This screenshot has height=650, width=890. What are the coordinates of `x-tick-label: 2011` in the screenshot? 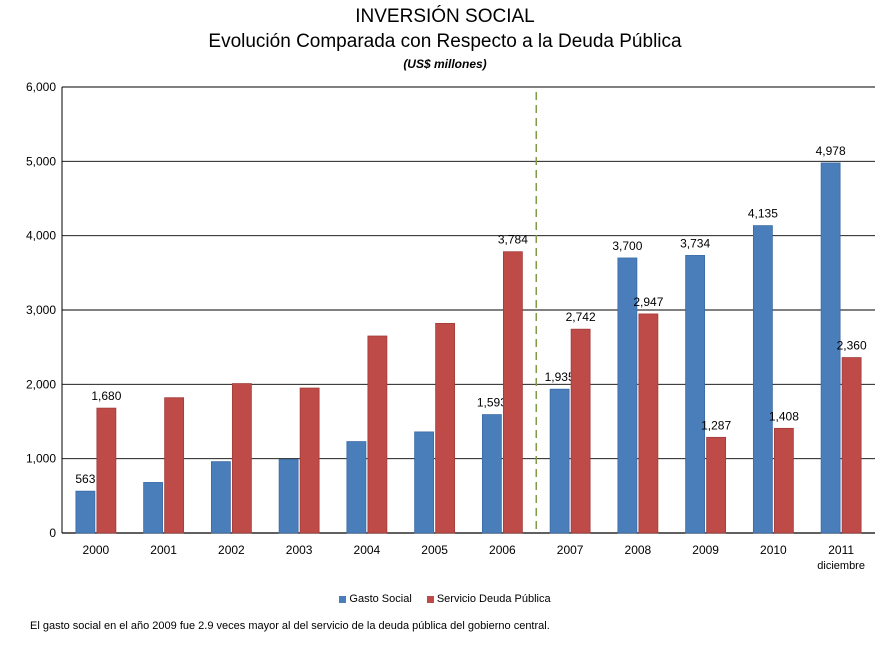 It's located at (841, 550).